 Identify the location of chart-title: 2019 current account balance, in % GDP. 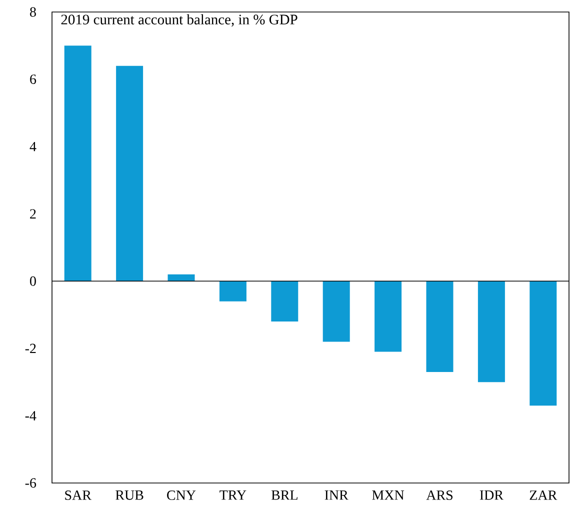
(179, 20).